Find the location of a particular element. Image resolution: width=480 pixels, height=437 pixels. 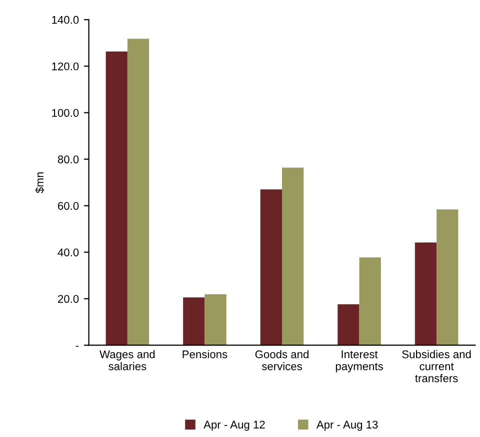

y-tick-label: 40.0 is located at coordinates (68, 252).